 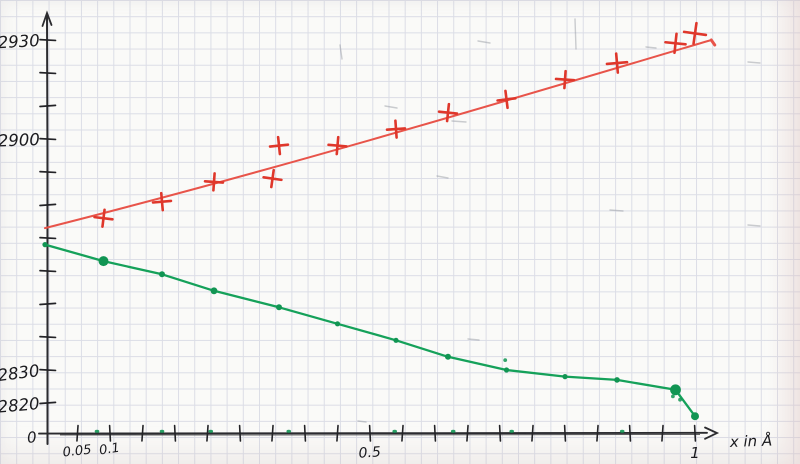 What do you see at coordinates (695, 453) in the screenshot?
I see `x-tick-label: 1` at bounding box center [695, 453].